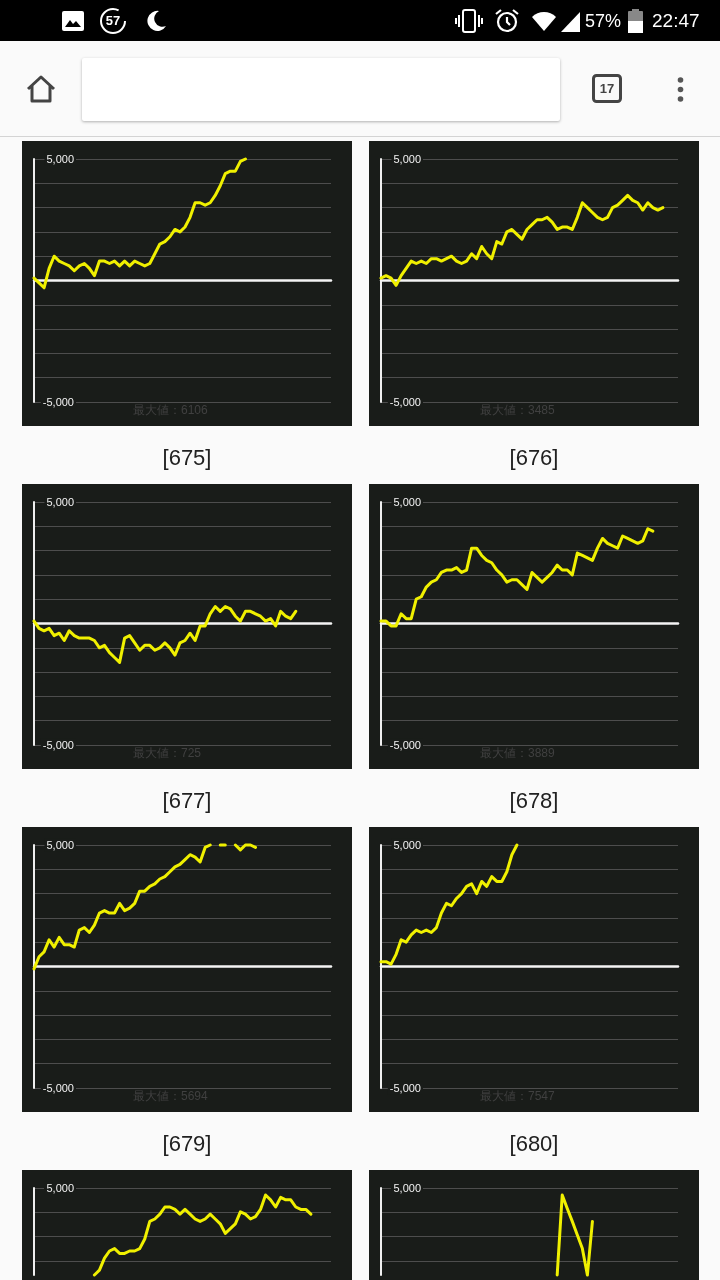  I want to click on text: [679], so click(187, 1144).